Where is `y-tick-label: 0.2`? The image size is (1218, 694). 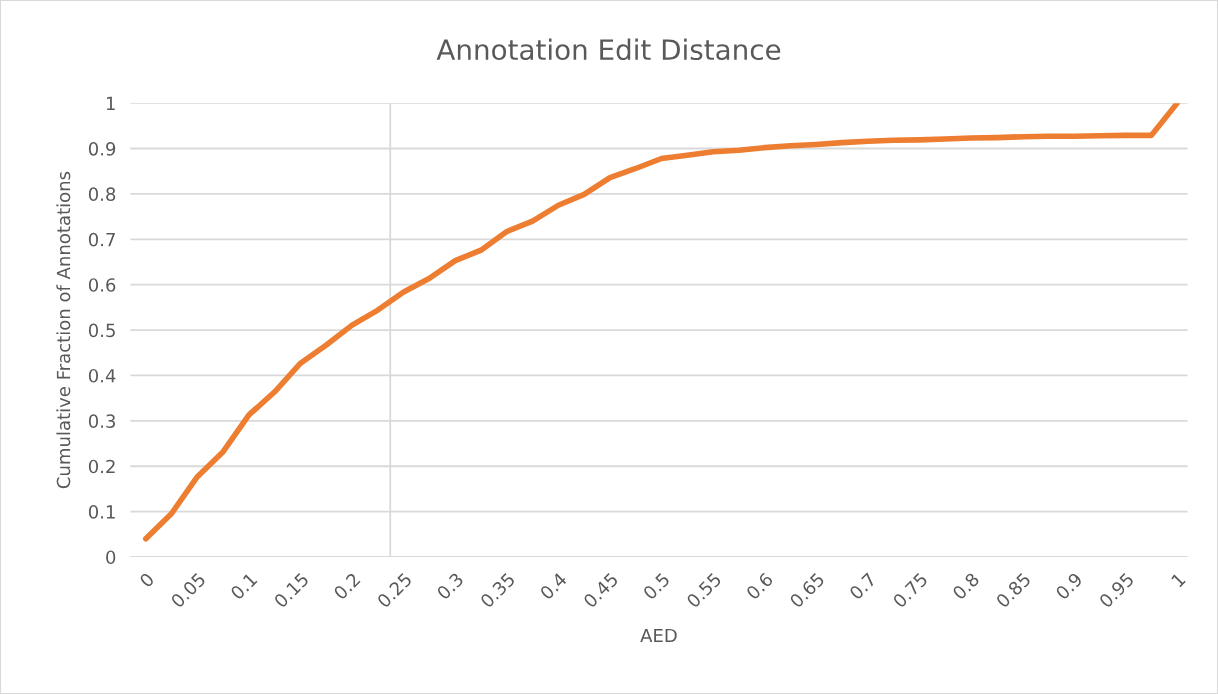
y-tick-label: 0.2 is located at coordinates (101, 466).